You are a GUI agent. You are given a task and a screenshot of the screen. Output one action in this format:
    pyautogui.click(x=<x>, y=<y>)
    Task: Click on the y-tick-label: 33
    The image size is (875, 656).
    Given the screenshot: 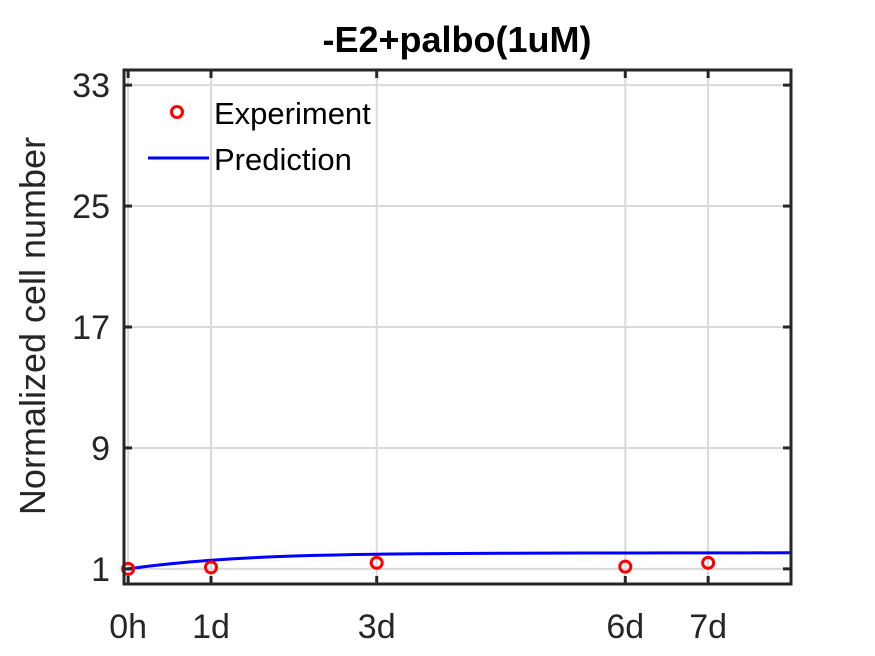 What is the action you would take?
    pyautogui.click(x=91, y=86)
    